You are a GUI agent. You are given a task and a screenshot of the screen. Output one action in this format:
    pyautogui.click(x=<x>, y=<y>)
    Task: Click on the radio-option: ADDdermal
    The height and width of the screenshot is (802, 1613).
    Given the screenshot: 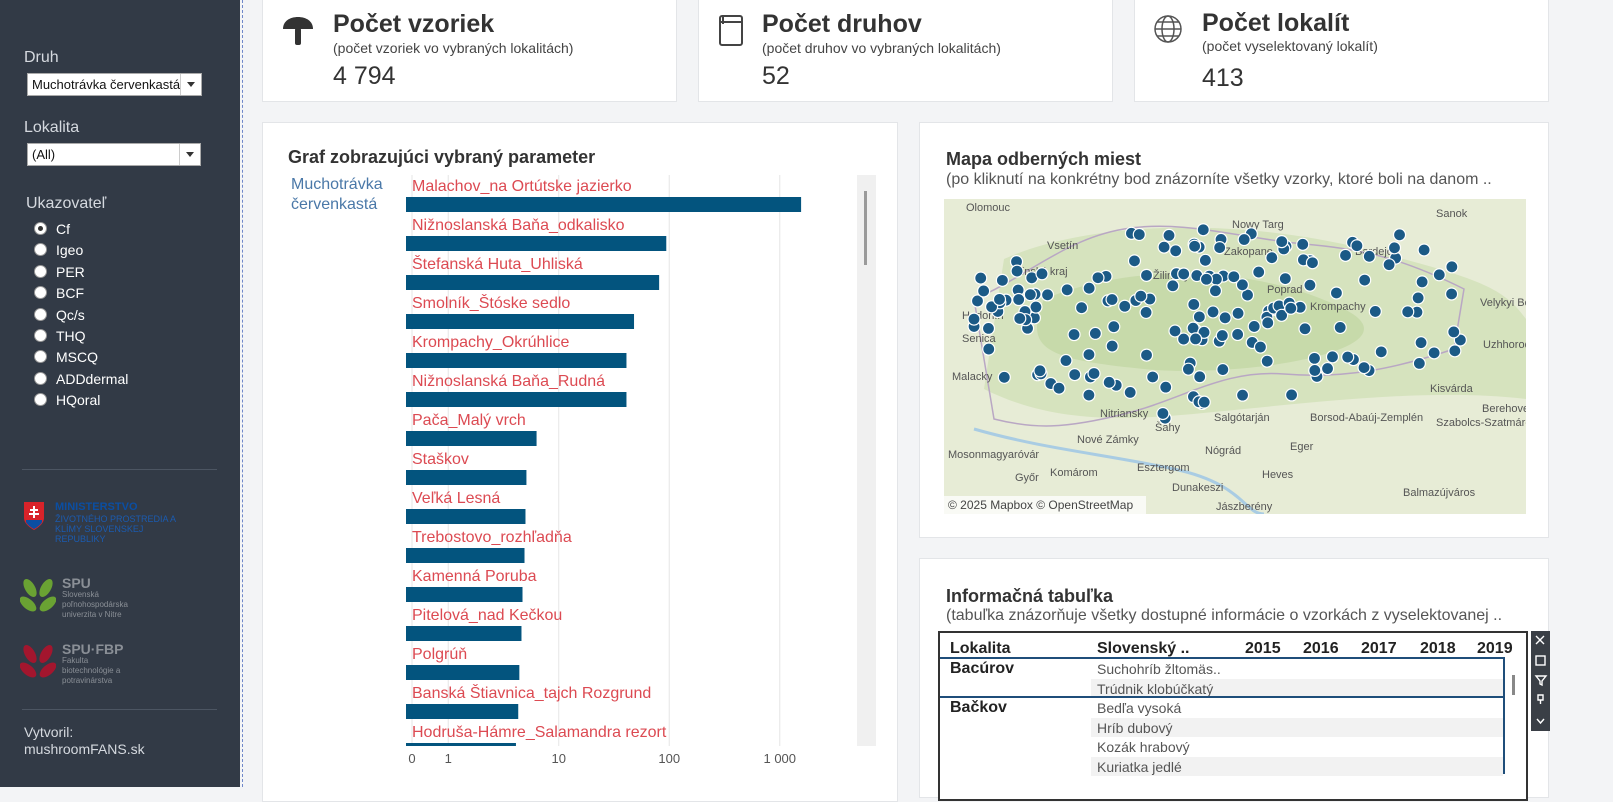 What is the action you would take?
    pyautogui.click(x=109, y=379)
    